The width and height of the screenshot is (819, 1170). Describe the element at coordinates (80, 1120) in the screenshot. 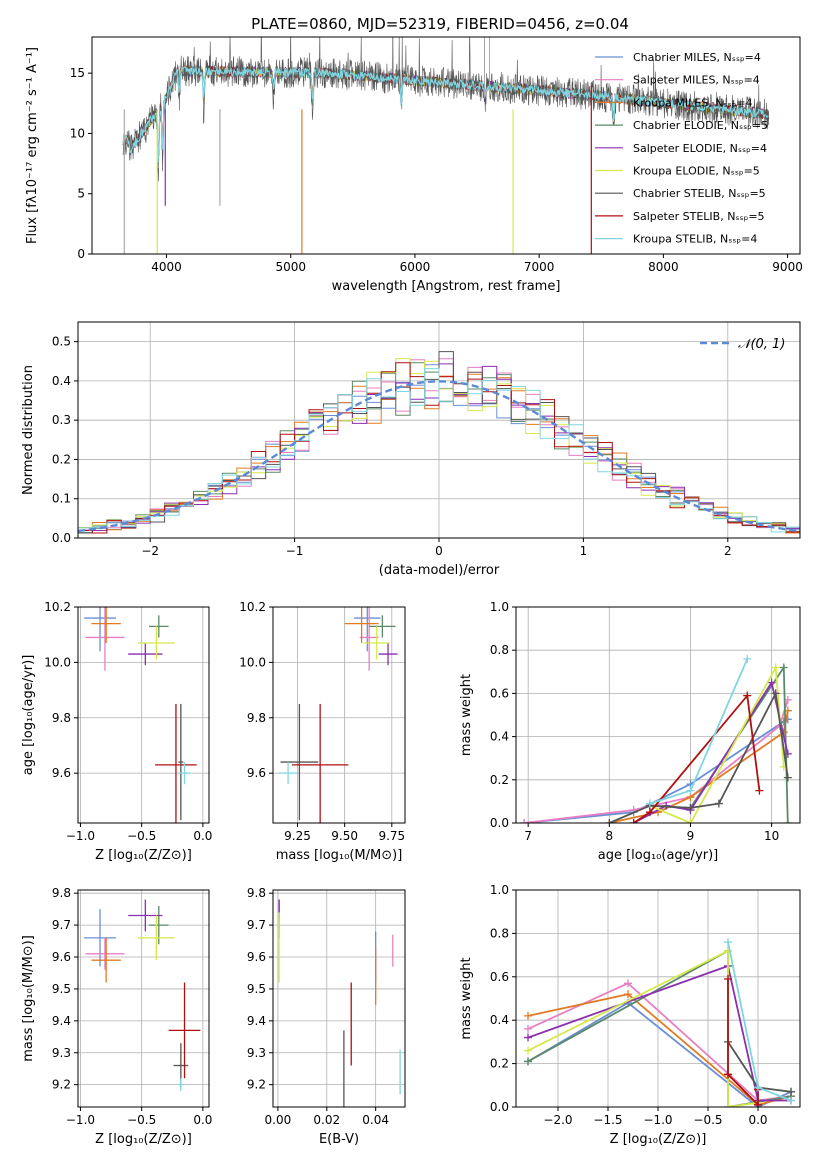

I see `x-tick-label: −1.0` at that location.